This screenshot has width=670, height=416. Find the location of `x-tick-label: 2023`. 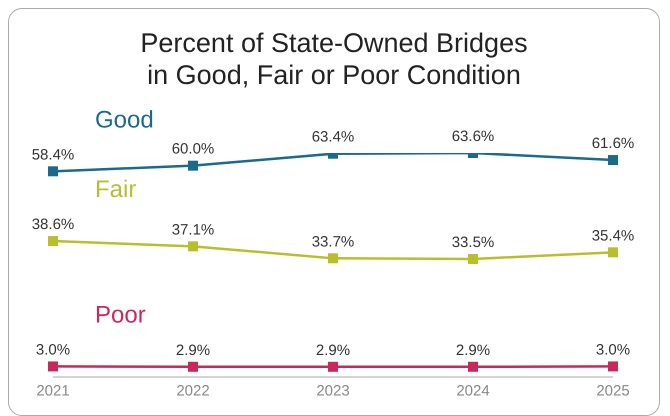

x-tick-label: 2023 is located at coordinates (333, 391).